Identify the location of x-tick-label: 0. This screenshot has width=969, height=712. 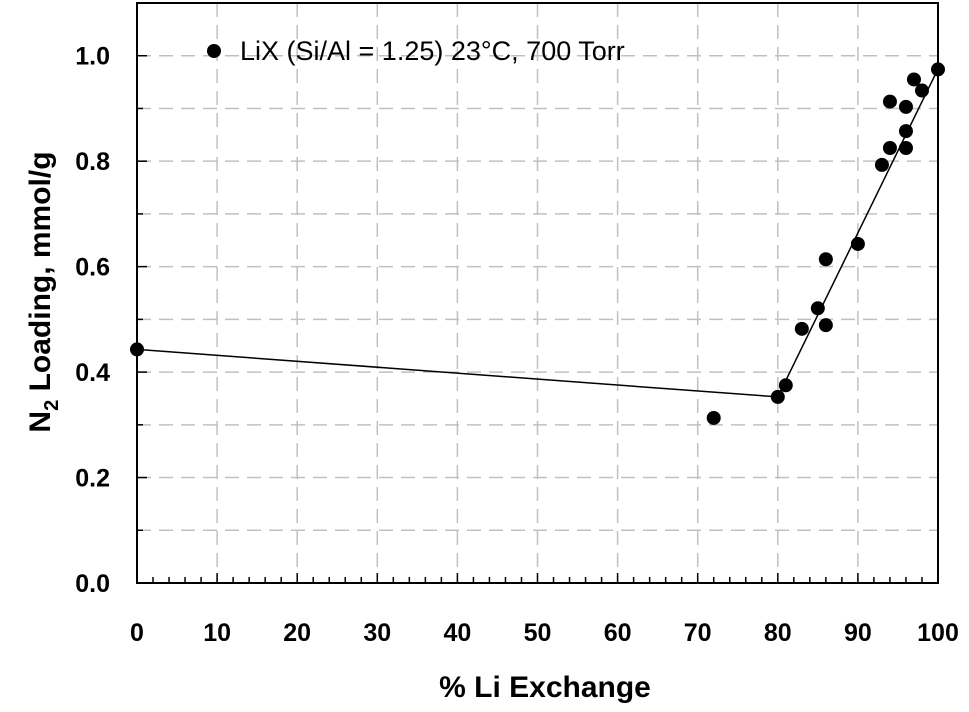
(137, 633).